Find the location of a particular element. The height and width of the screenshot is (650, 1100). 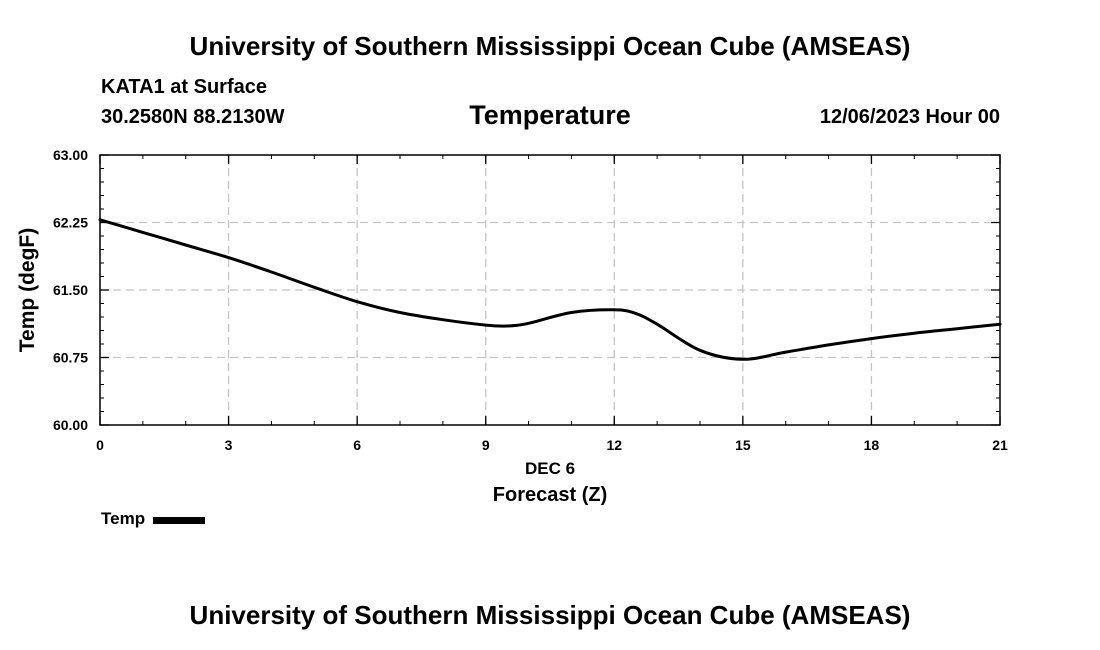

legend-label-temp: Temp is located at coordinates (123, 518).